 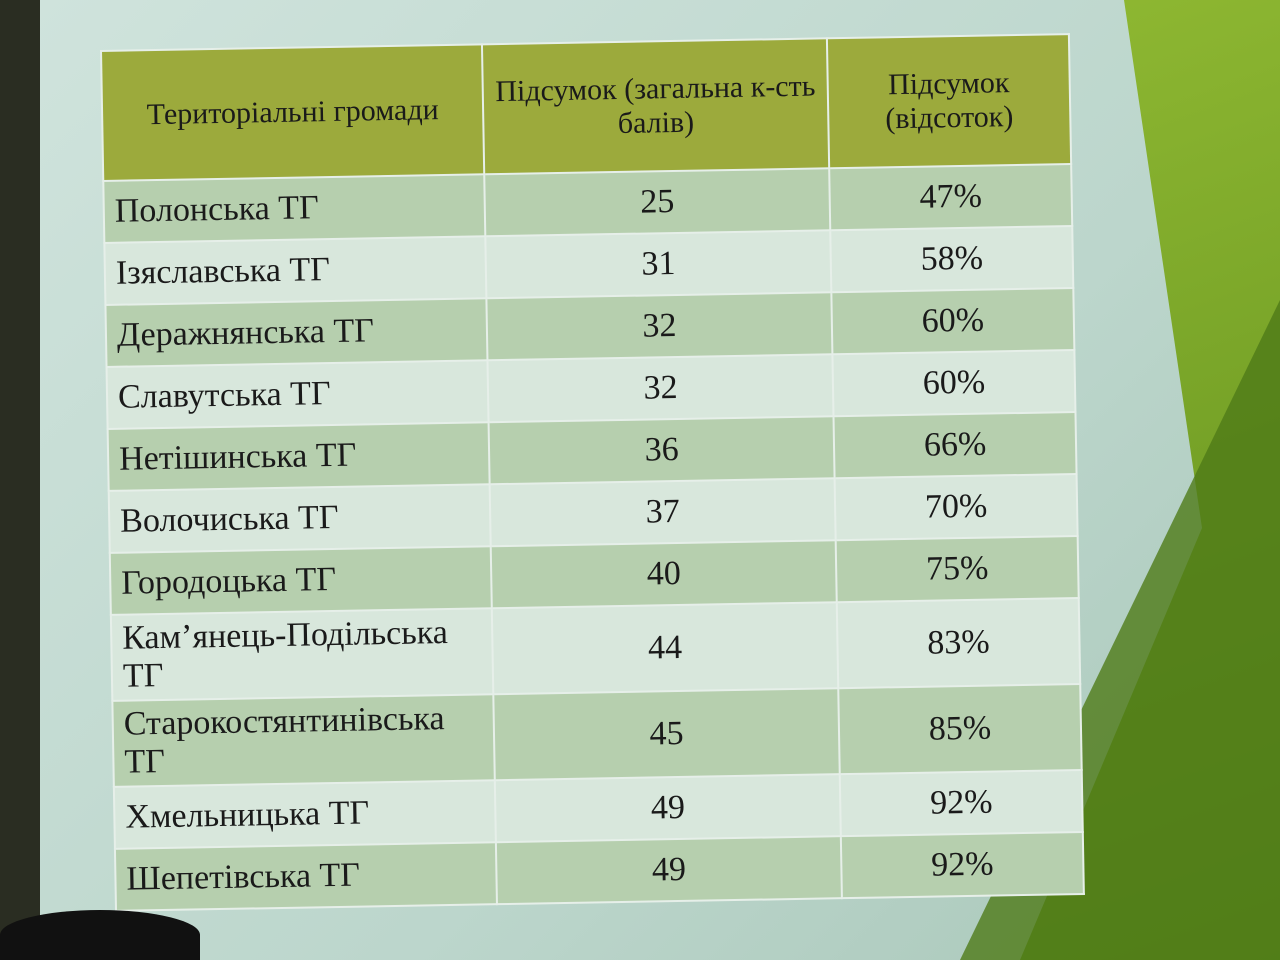 I want to click on community-name: Нетішинська ТГ, so click(x=298, y=456).